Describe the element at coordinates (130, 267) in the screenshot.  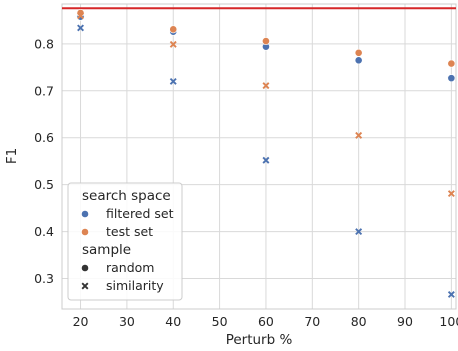
I see `legend-entry-label: random` at that location.